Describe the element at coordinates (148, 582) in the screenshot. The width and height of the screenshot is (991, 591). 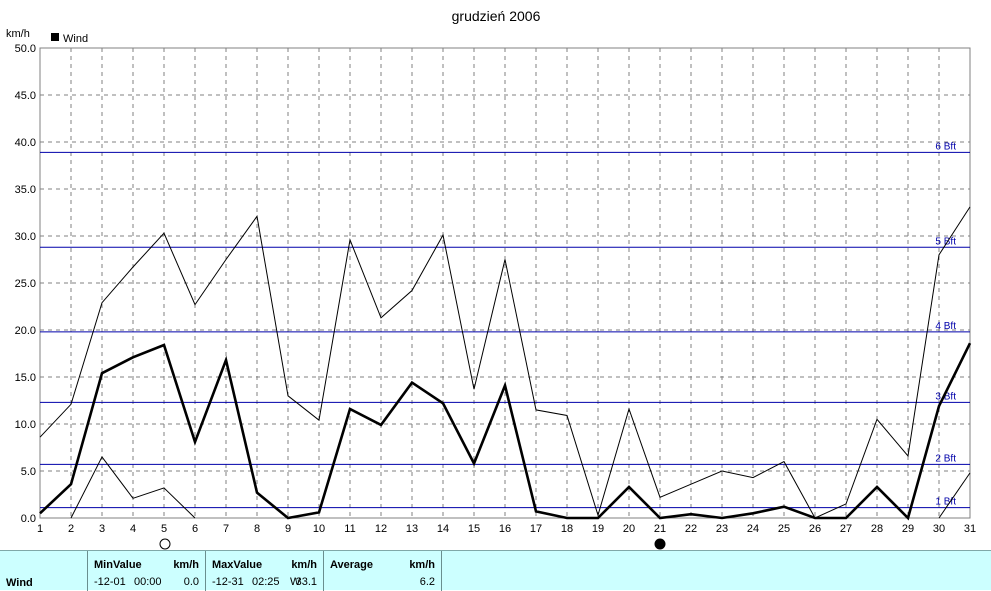
I see `min-value-time: 00:00` at that location.